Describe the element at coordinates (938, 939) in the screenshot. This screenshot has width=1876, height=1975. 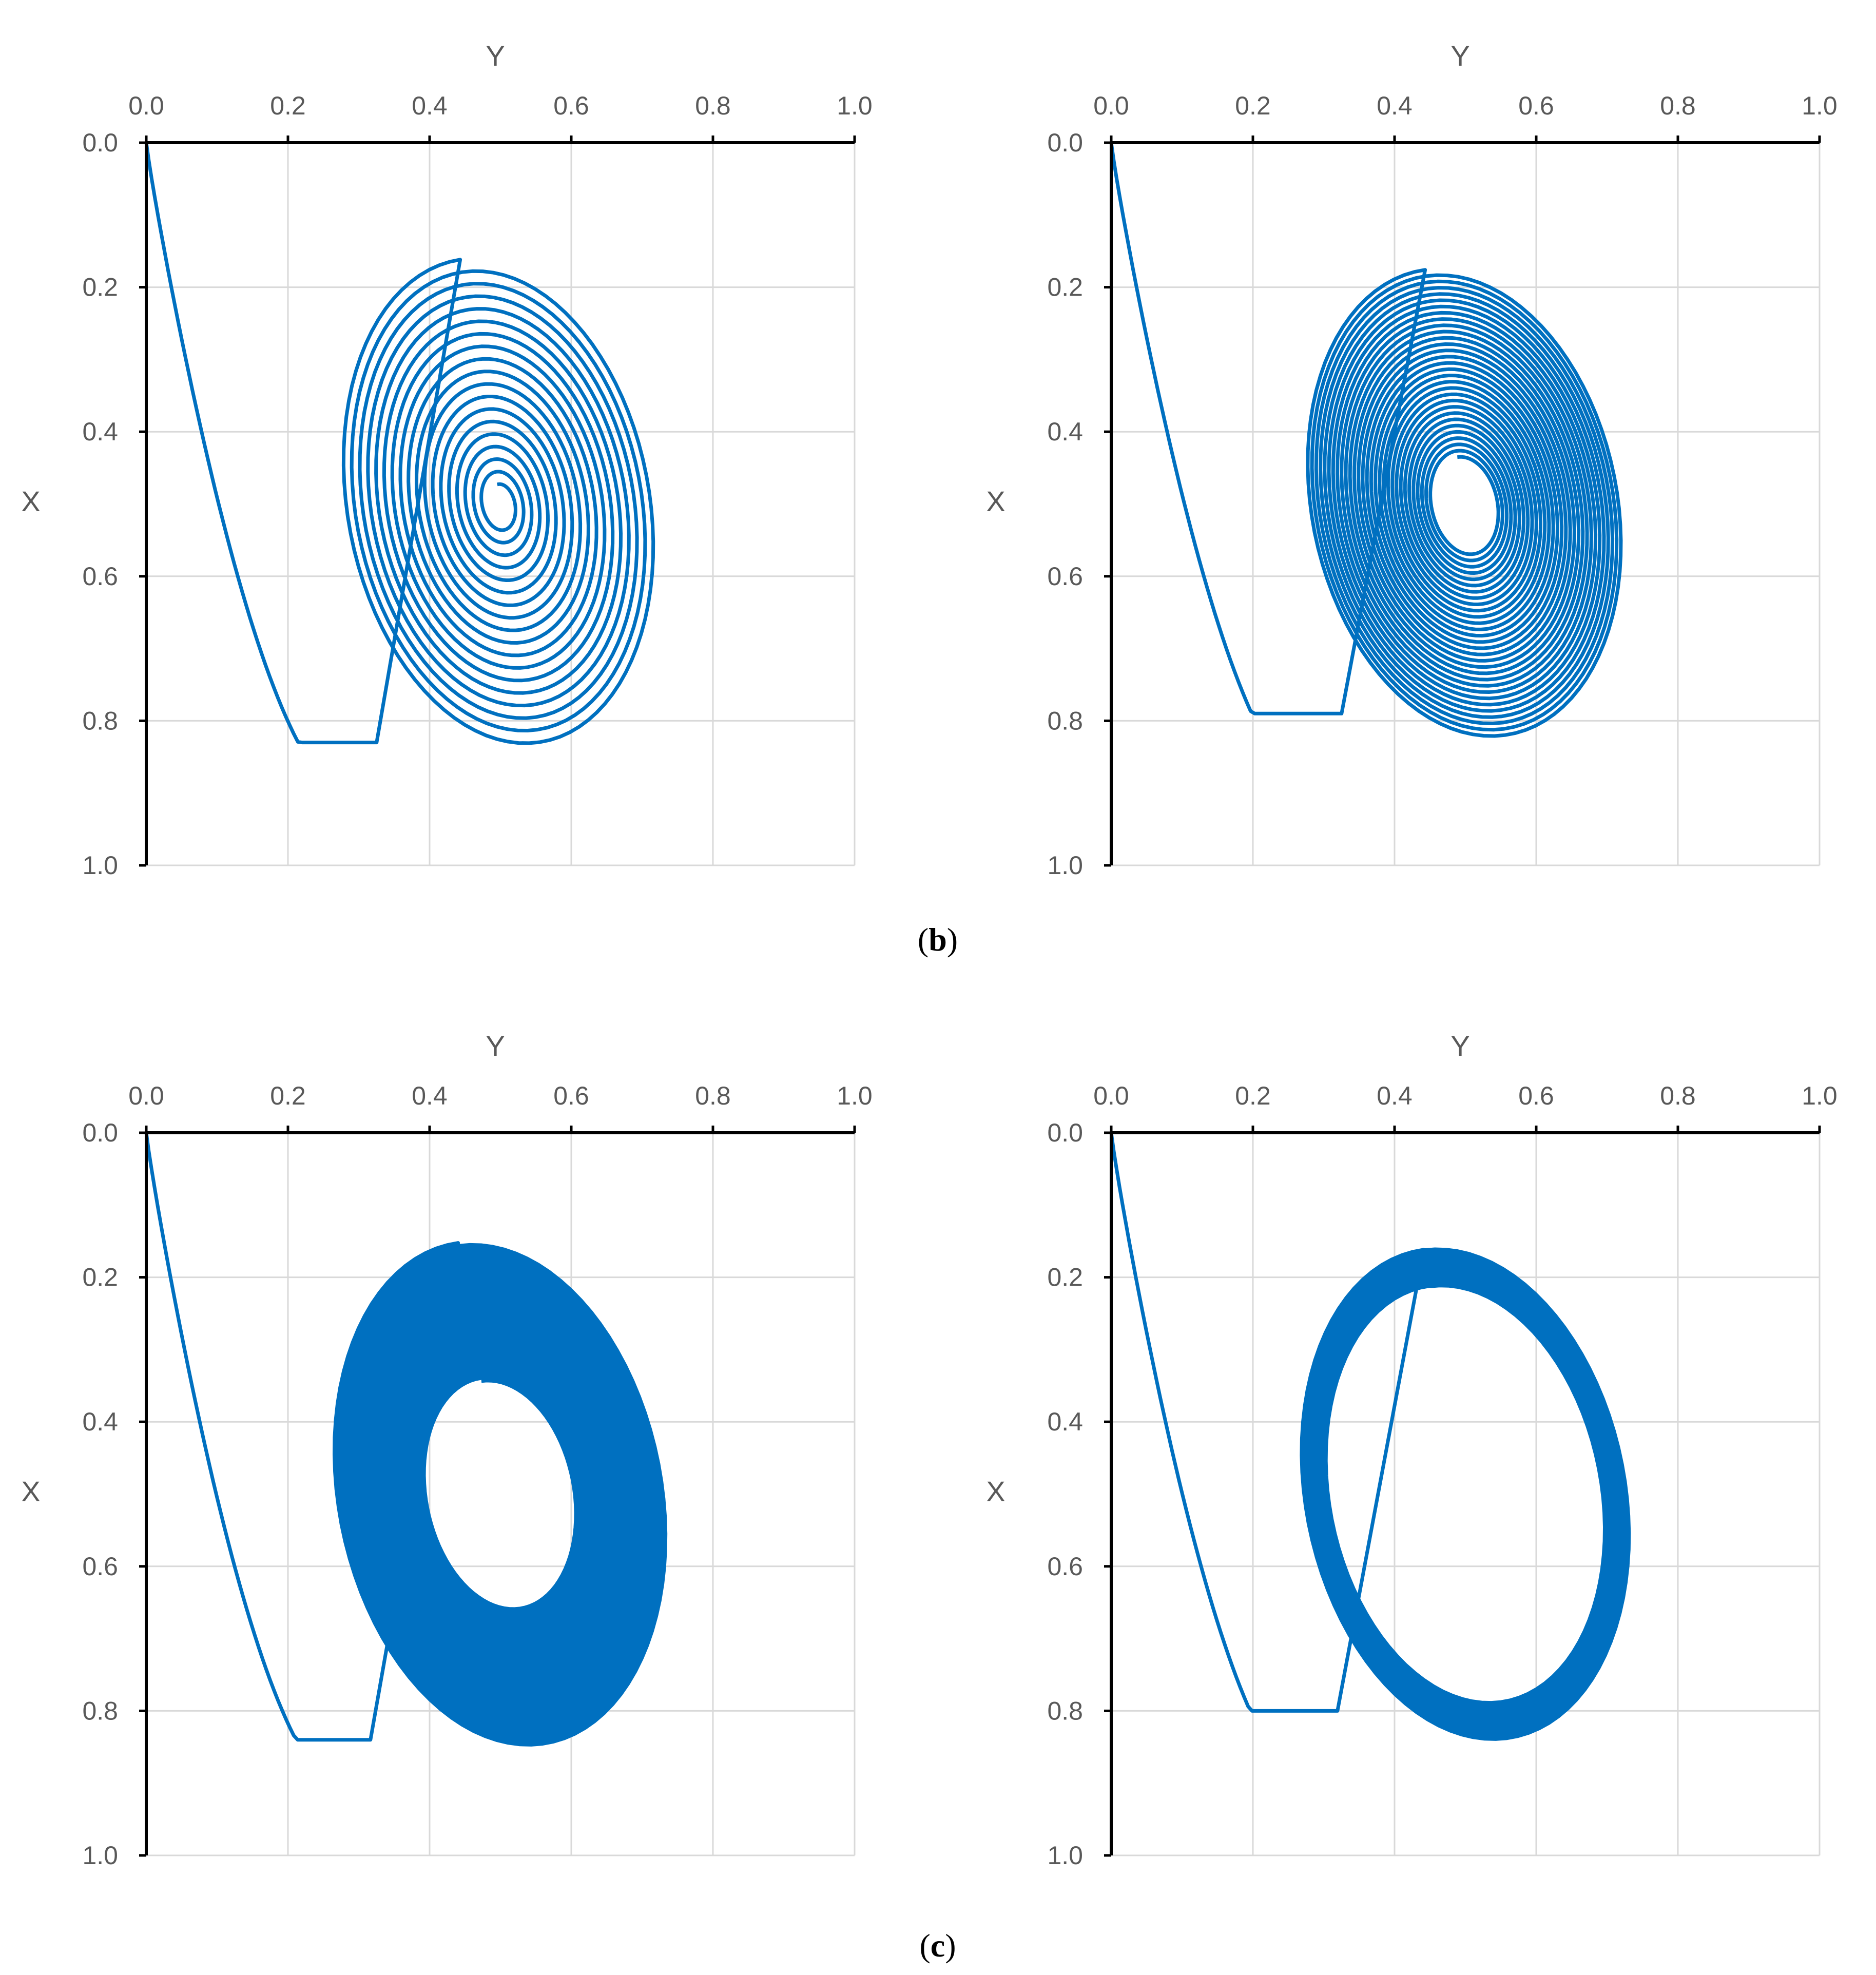
I see `caption-b: (b)` at that location.